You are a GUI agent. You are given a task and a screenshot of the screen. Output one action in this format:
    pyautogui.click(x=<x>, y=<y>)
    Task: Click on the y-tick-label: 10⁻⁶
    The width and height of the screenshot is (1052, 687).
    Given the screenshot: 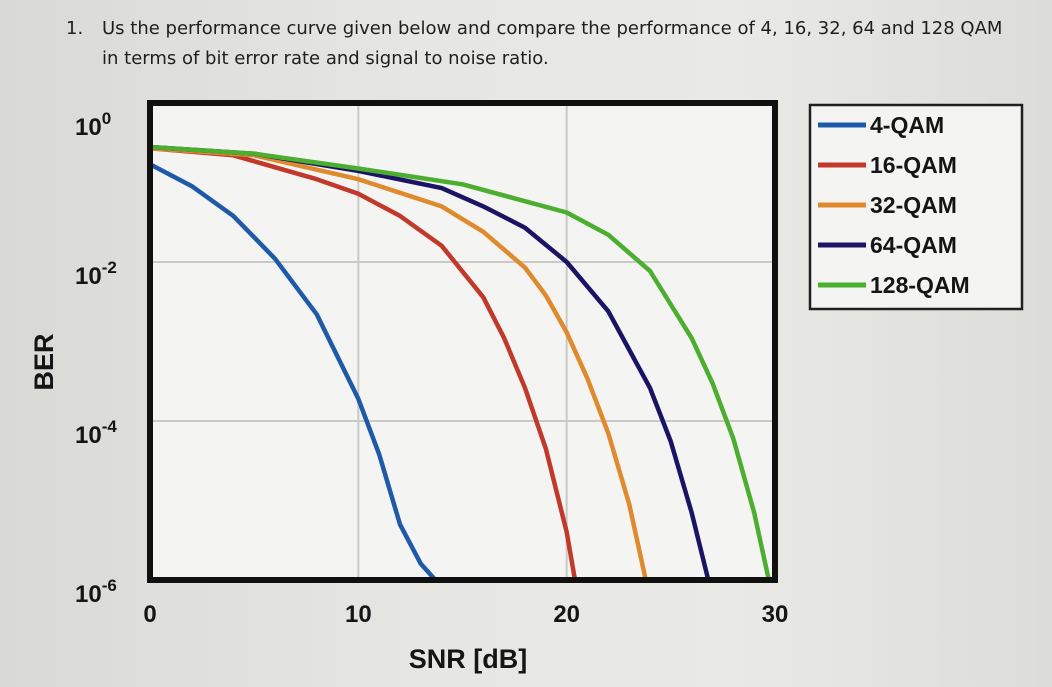 What is the action you would take?
    pyautogui.click(x=96, y=592)
    